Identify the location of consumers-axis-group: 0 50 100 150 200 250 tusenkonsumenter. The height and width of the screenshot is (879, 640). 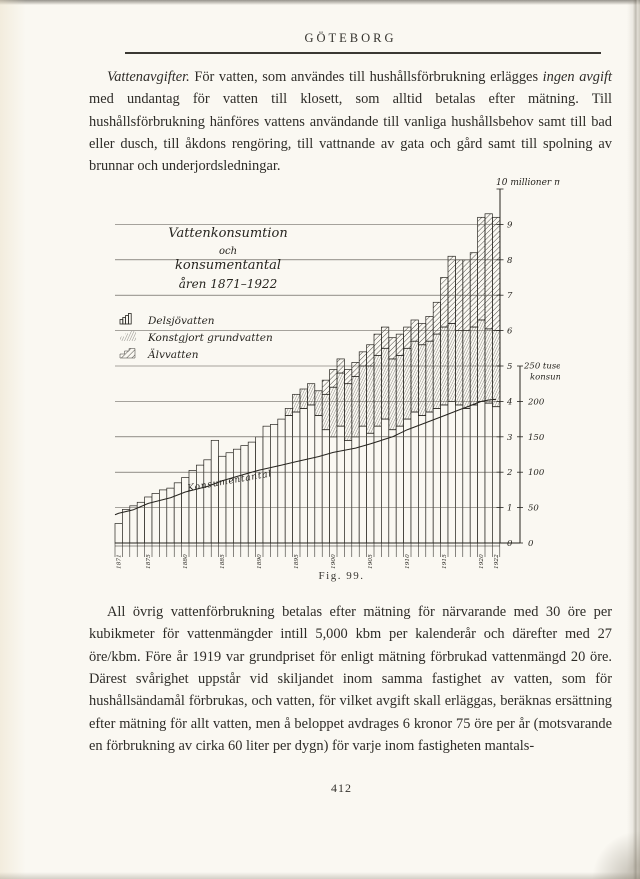
(538, 455).